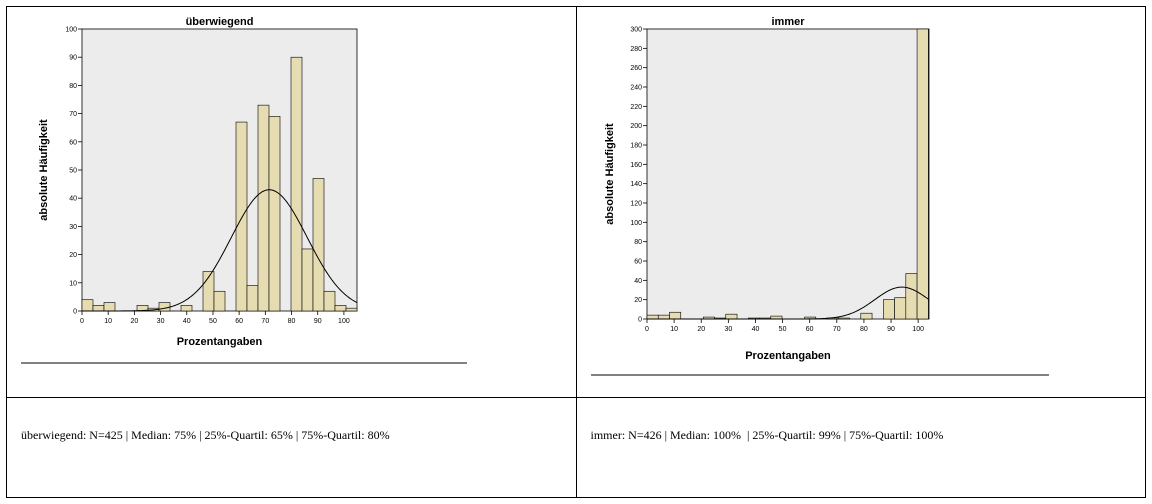 This screenshot has width=1152, height=504. What do you see at coordinates (73, 114) in the screenshot?
I see `y-tick-label: 70` at bounding box center [73, 114].